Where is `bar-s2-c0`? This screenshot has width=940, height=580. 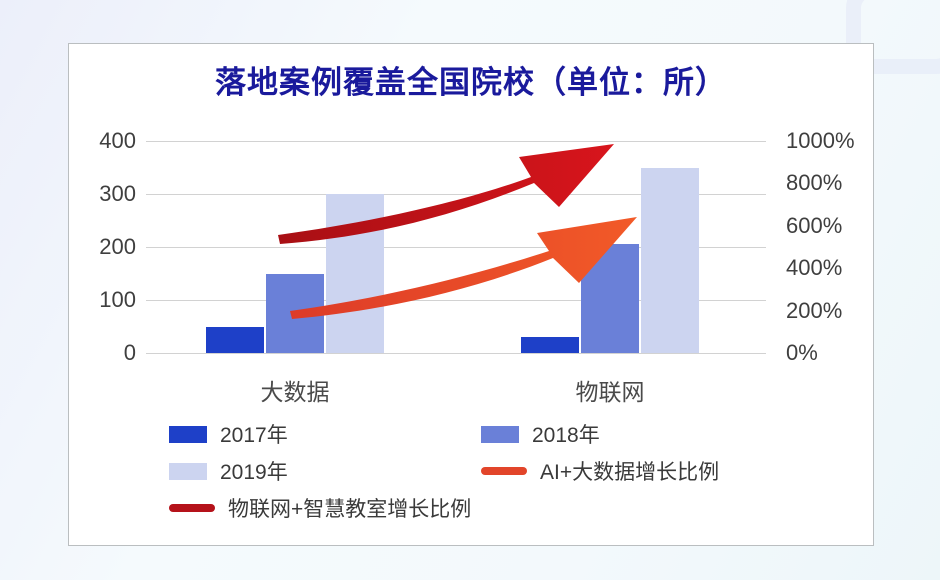
bar-s2-c0 is located at coordinates (355, 273).